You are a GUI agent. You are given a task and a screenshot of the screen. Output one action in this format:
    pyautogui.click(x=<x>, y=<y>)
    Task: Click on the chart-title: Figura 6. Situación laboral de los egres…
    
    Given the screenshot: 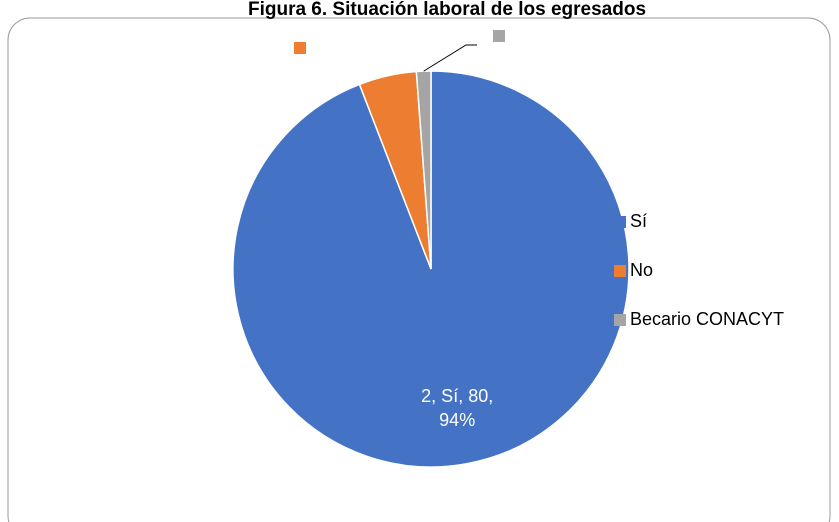 What is the action you would take?
    pyautogui.click(x=447, y=10)
    